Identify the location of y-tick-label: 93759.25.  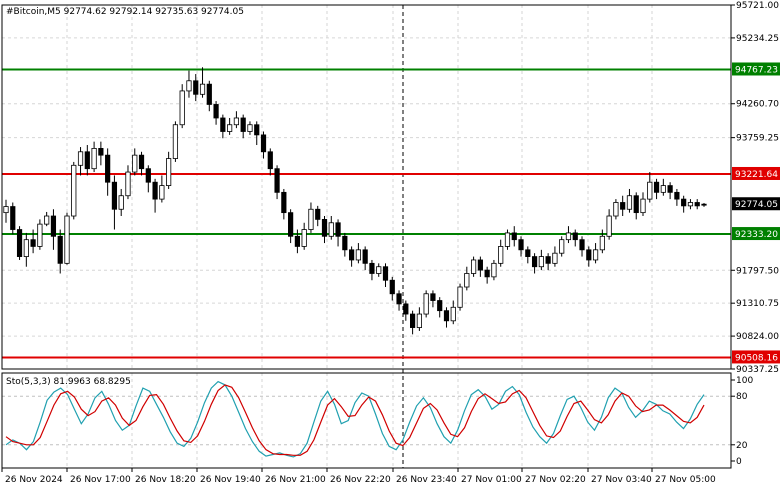
(757, 139).